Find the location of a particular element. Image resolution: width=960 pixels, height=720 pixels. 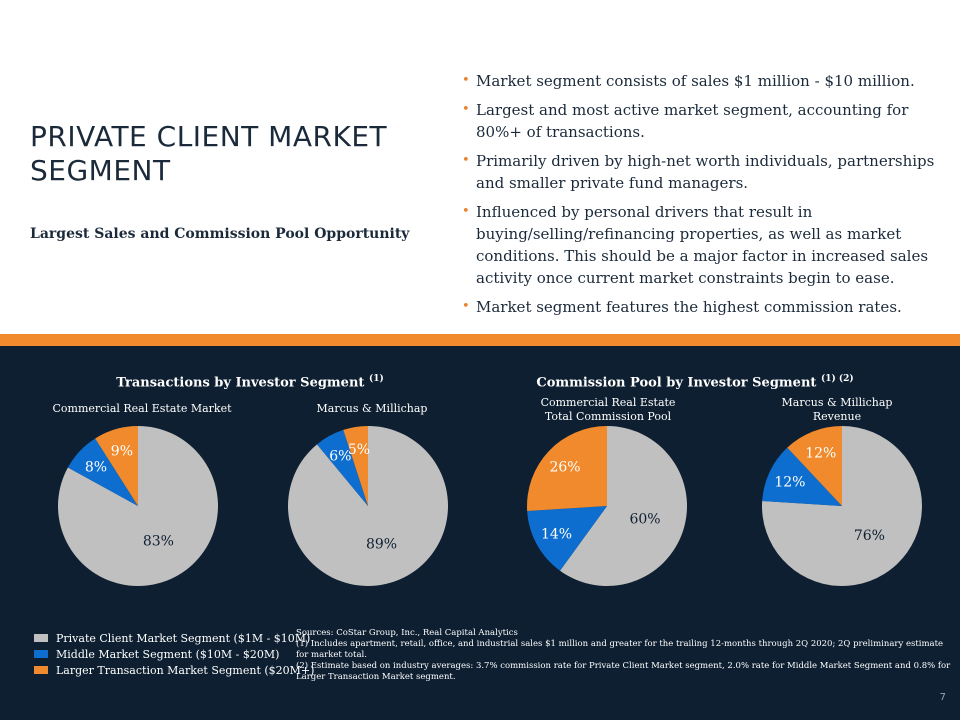

pie-1-slice-larger is located at coordinates (116, 466).